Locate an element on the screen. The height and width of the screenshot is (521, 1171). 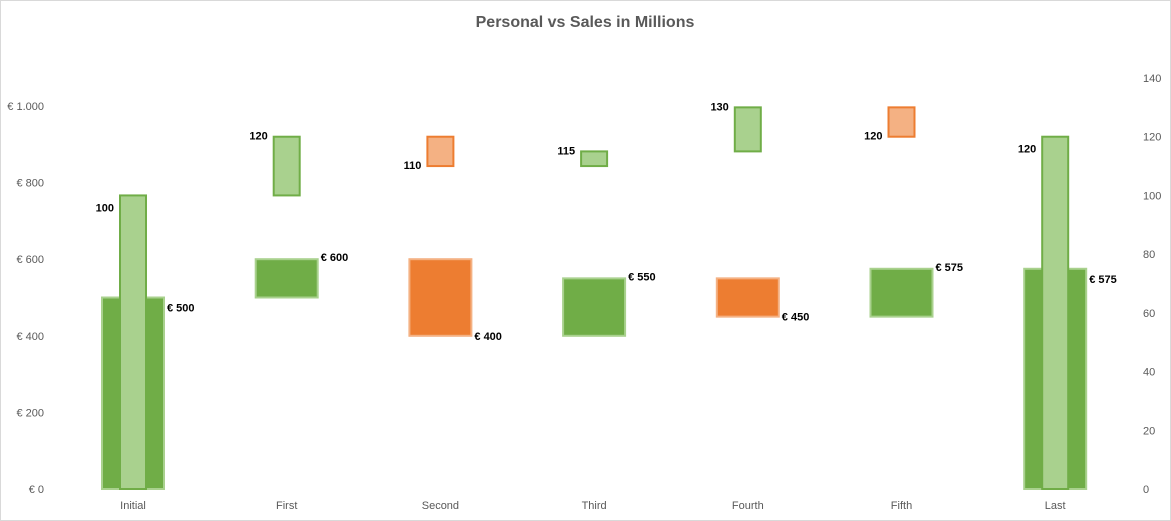
personal-value-label: 100 is located at coordinates (105, 208).